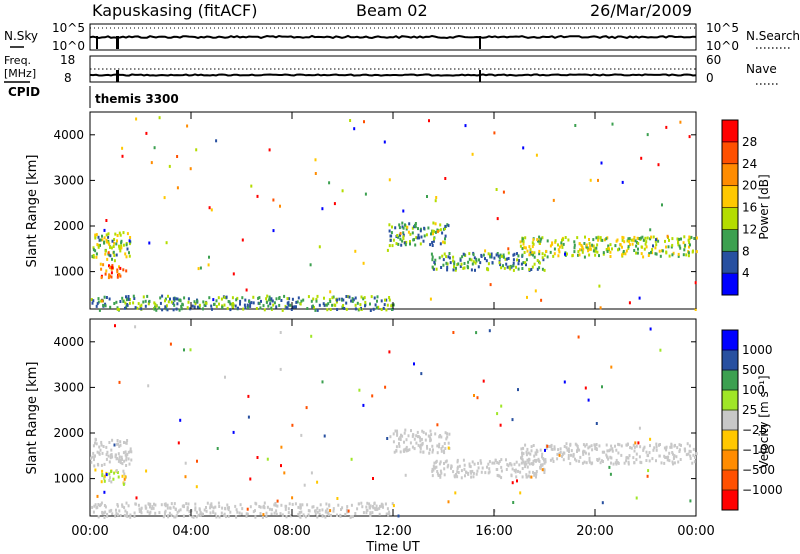 The height and width of the screenshot is (554, 800). What do you see at coordinates (730, 480) in the screenshot?
I see `colorbar-block` at bounding box center [730, 480].